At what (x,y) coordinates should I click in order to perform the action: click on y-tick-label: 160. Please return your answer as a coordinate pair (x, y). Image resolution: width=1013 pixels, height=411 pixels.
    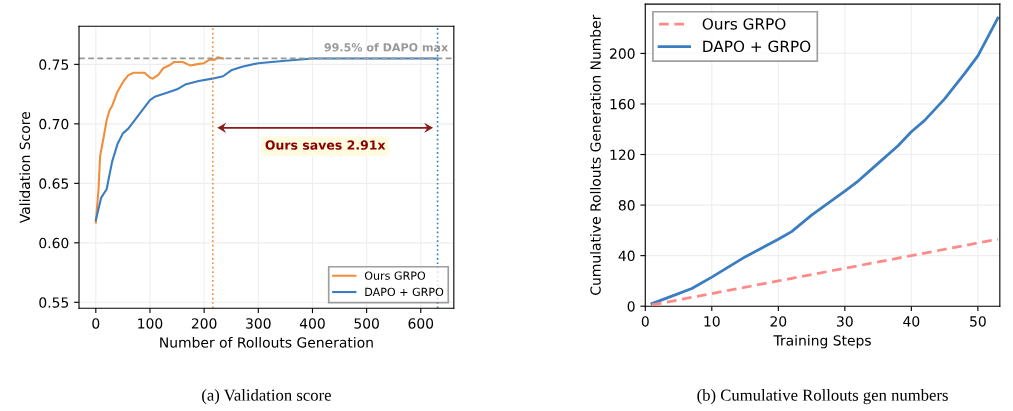
    Looking at the image, I should click on (622, 104).